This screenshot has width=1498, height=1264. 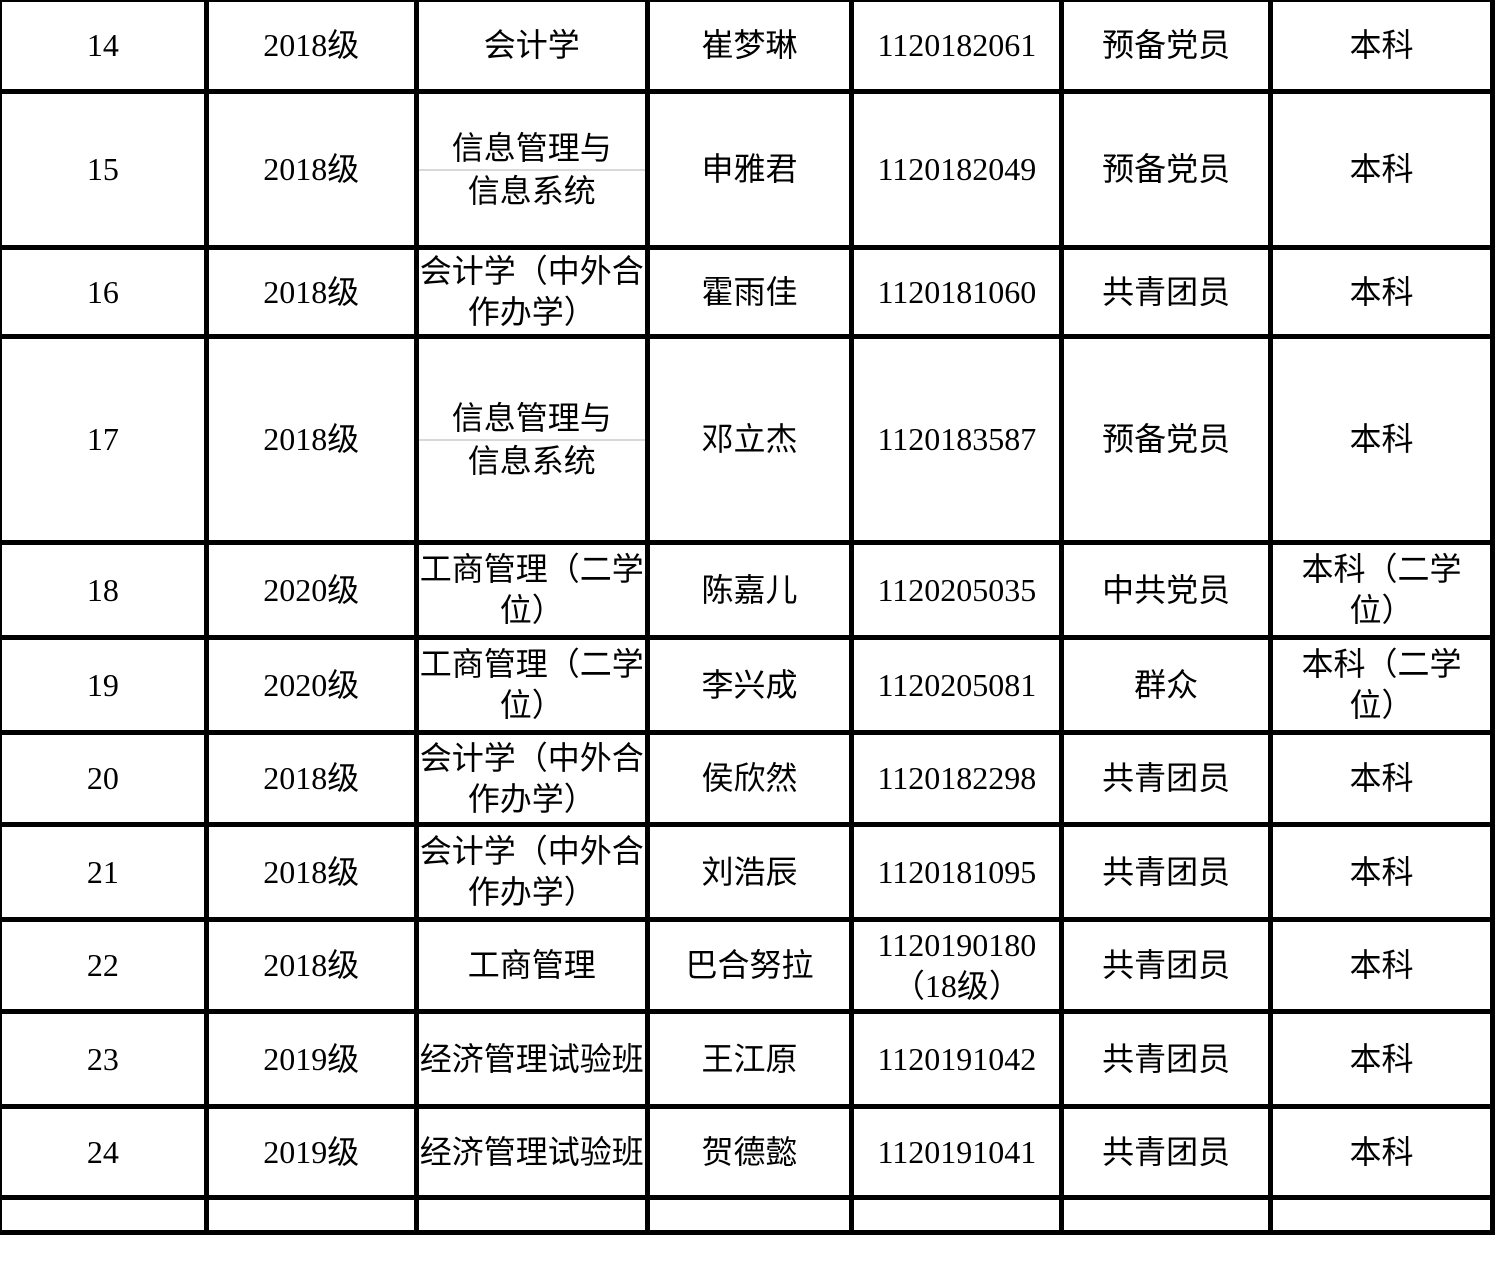 I want to click on cell-no: 23, so click(x=104, y=1059).